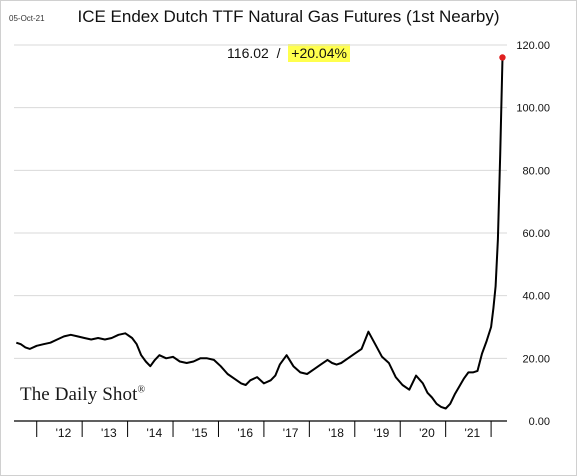  Describe the element at coordinates (319, 53) in the screenshot. I see `percent-change-badge: +20.04%` at that location.